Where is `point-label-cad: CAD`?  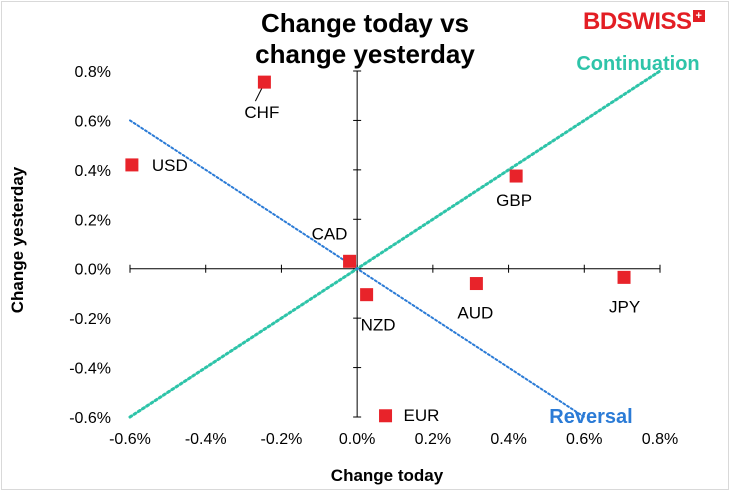 point-label-cad: CAD is located at coordinates (330, 233).